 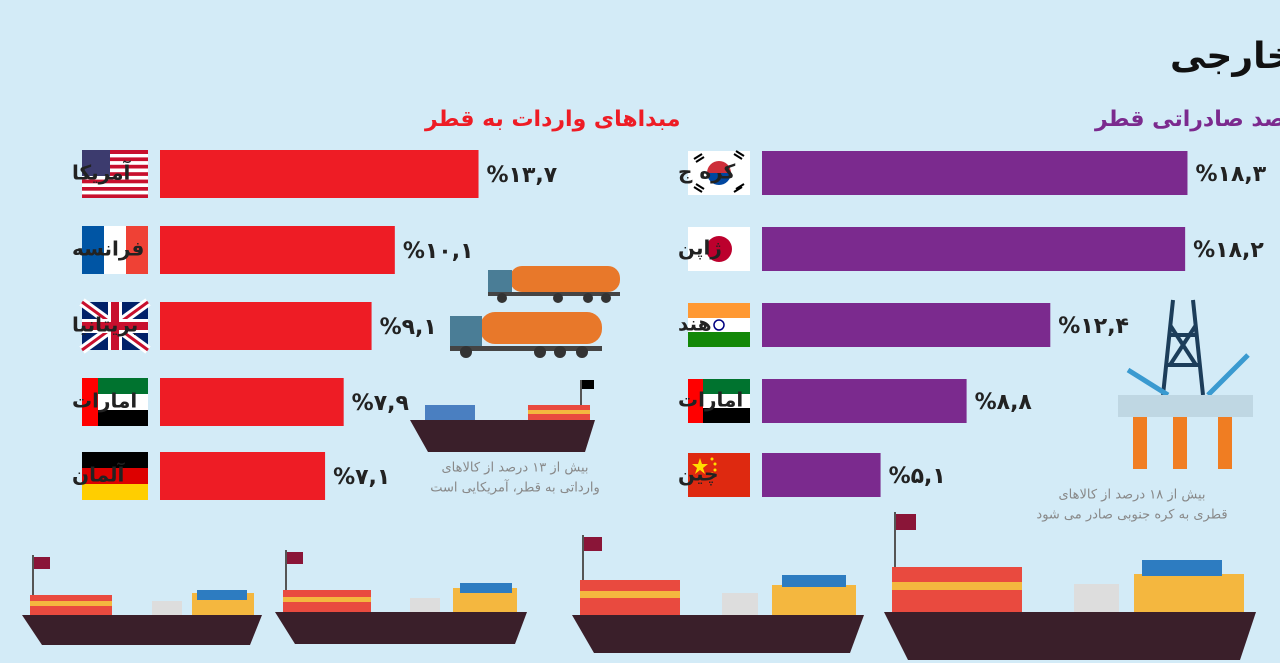 What do you see at coordinates (1230, 174) in the screenshot?
I see `value-label: %۱۸,۳` at bounding box center [1230, 174].